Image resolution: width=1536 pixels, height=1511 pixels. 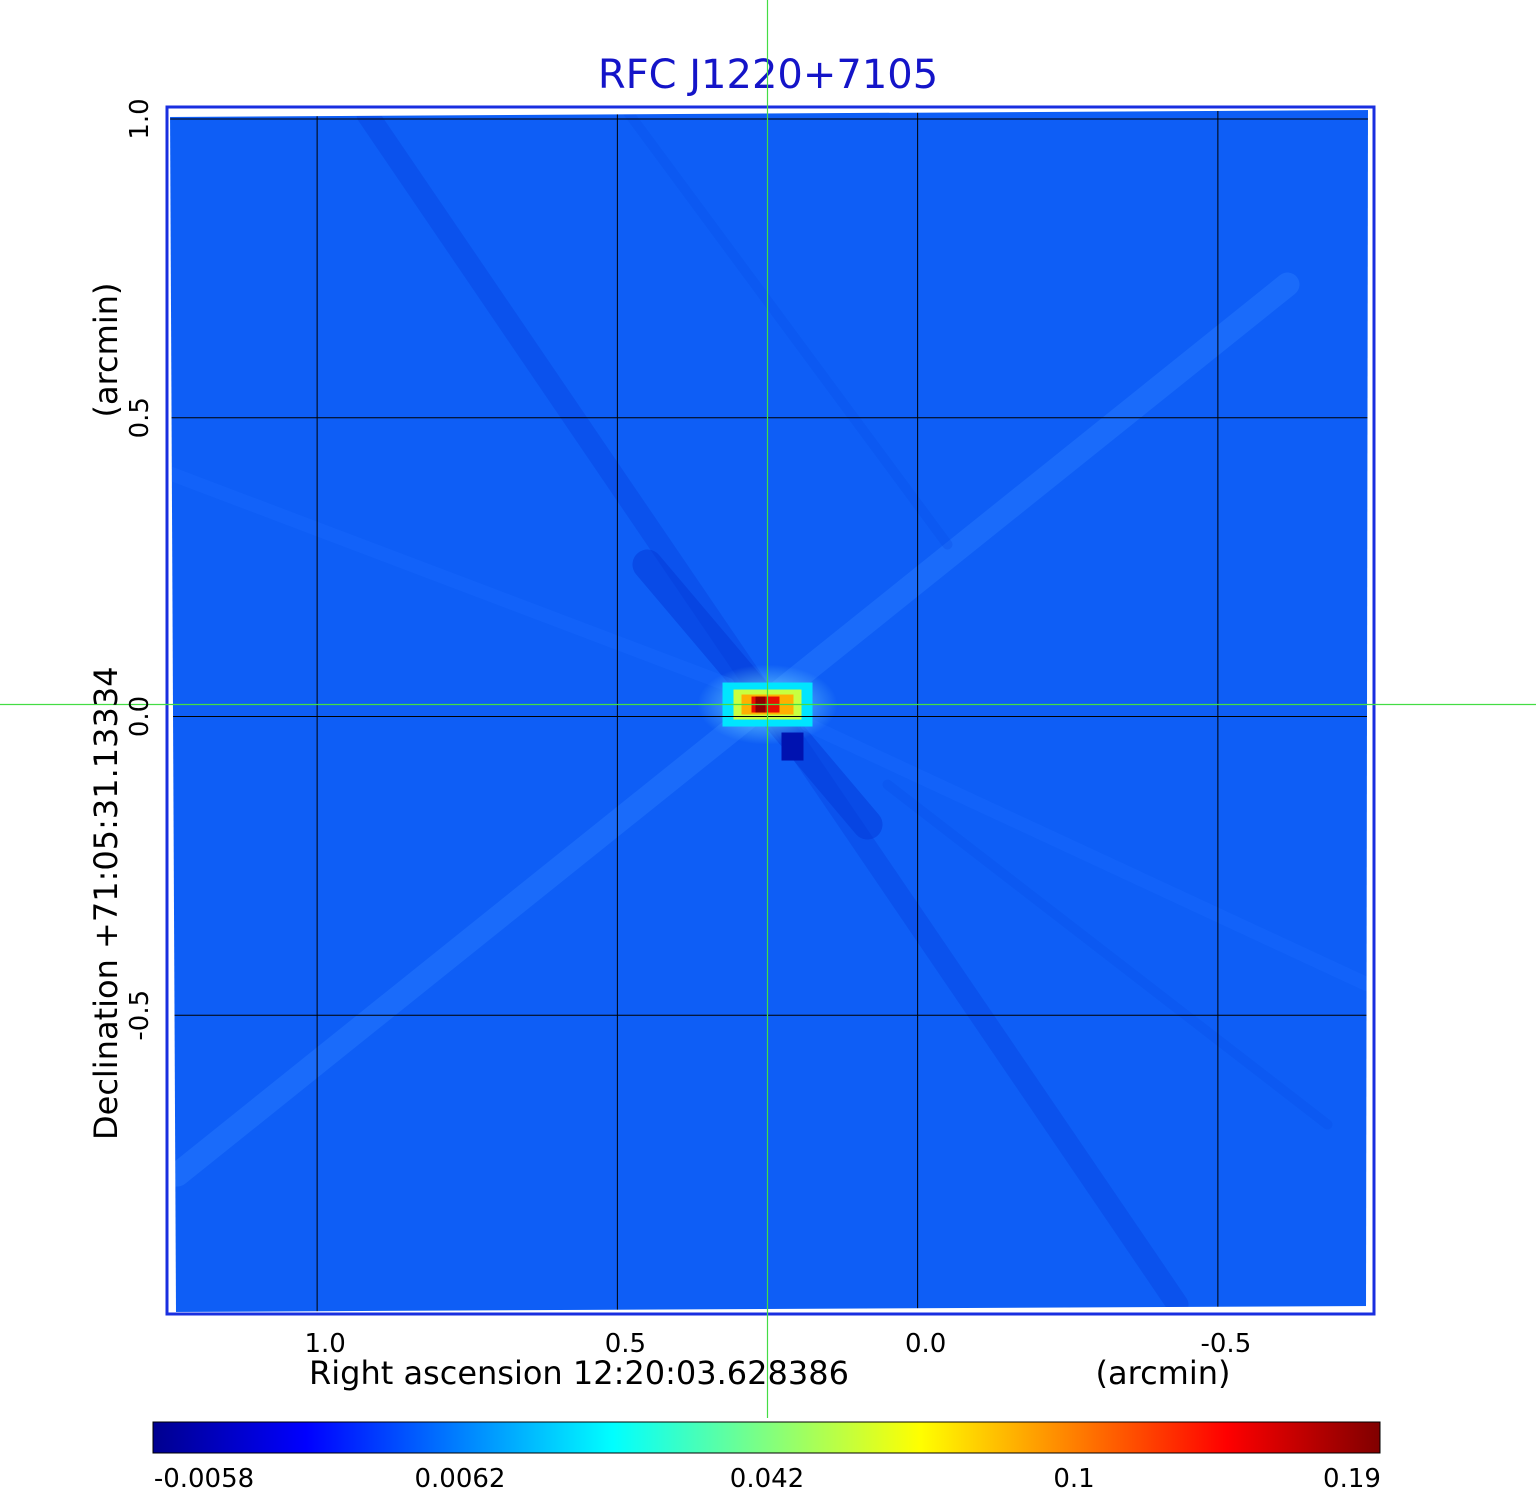 I want to click on x-axis-label: Right ascension 12:20:03.628386, so click(x=579, y=1373).